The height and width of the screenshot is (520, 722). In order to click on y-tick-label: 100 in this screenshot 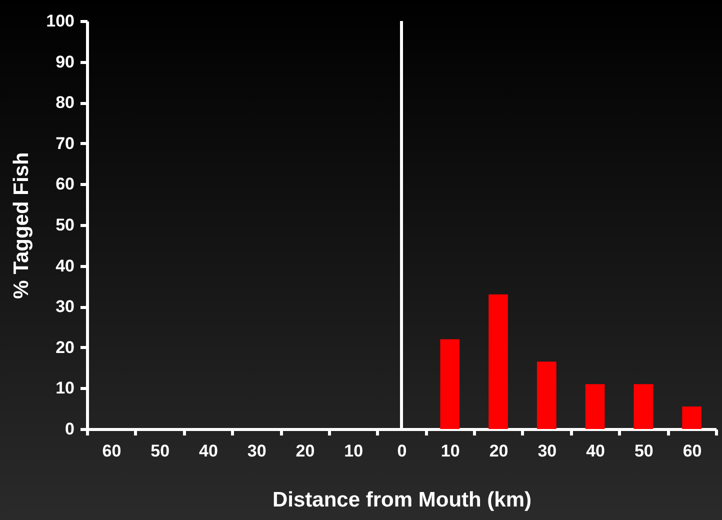, I will do `click(60, 21)`.